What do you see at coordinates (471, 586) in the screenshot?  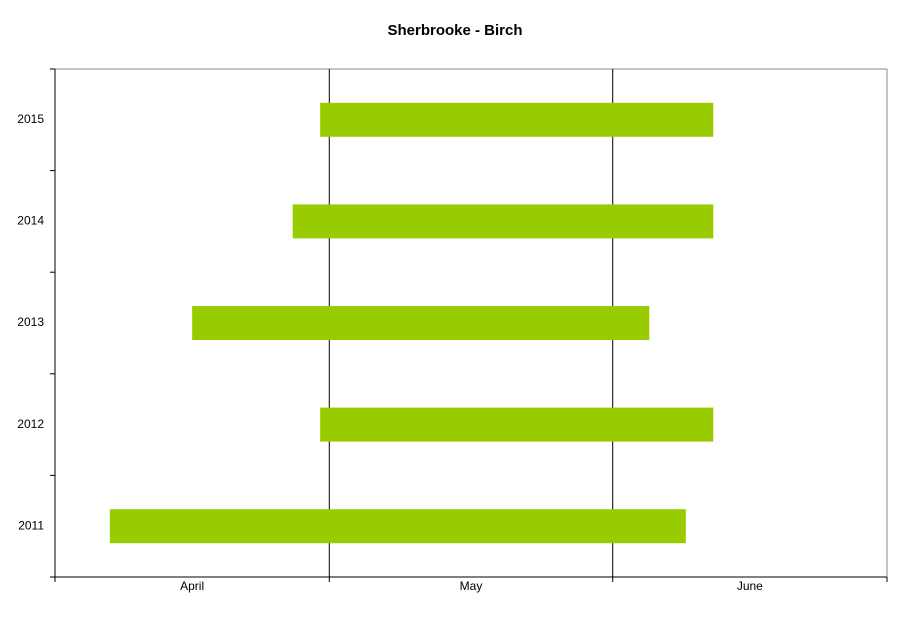 I see `x-tick-label: May` at bounding box center [471, 586].